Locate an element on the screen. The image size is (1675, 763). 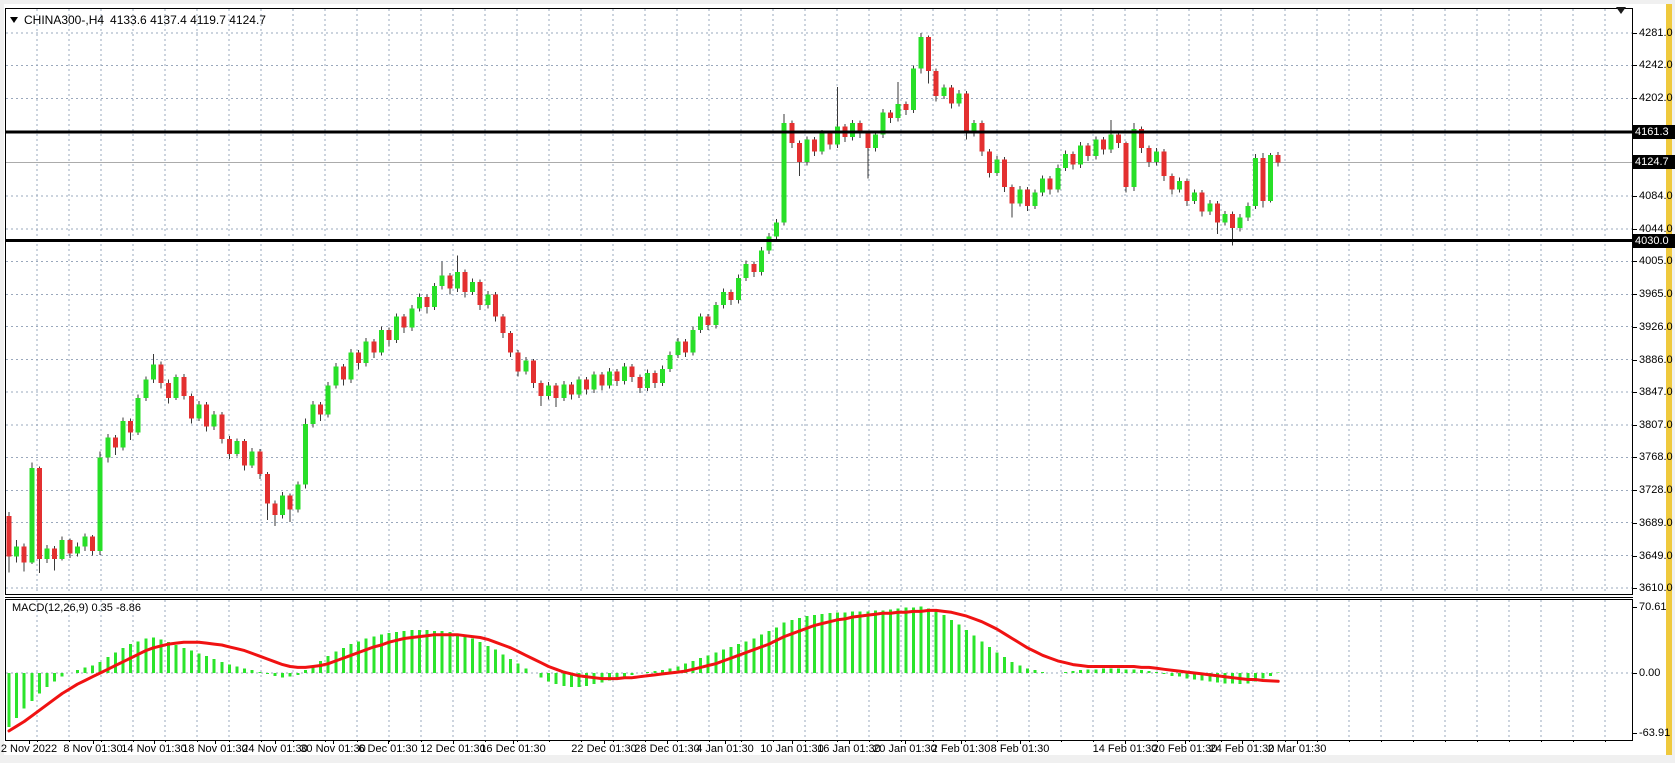
time-axis-label: 10 Jan 01:30 is located at coordinates (792, 749).